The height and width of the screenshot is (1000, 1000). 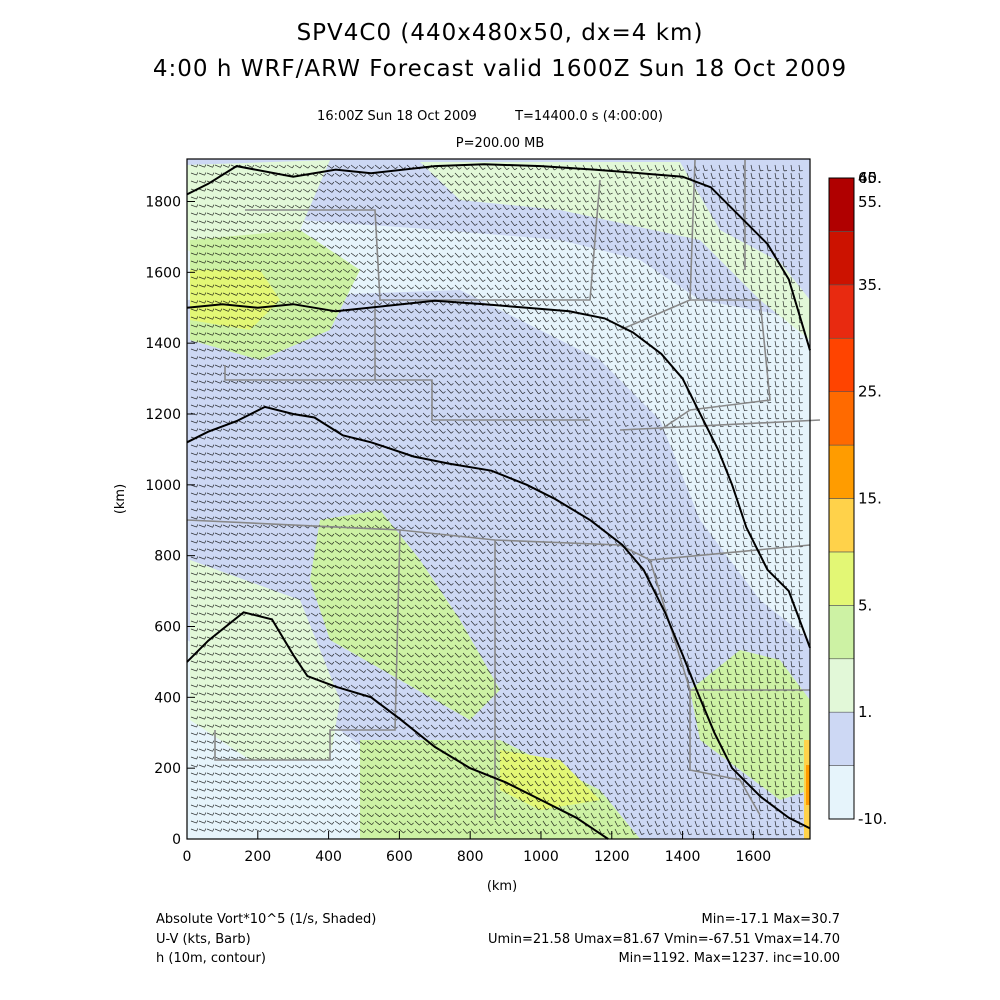 What do you see at coordinates (257, 857) in the screenshot?
I see `x-tick-label: 200` at bounding box center [257, 857].